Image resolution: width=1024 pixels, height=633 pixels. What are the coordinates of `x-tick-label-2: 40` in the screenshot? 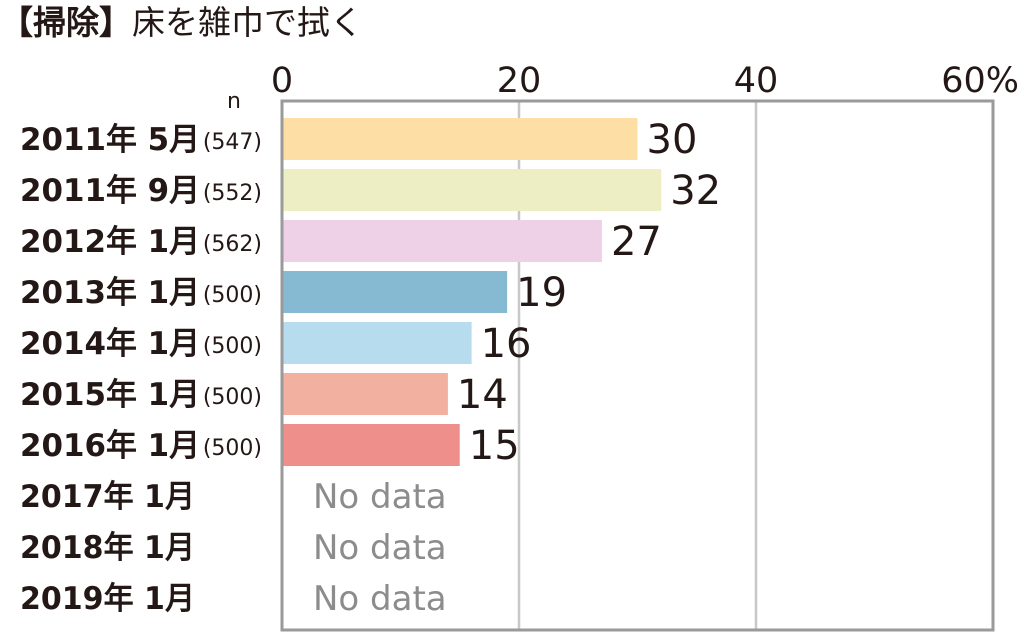 It's located at (756, 81).